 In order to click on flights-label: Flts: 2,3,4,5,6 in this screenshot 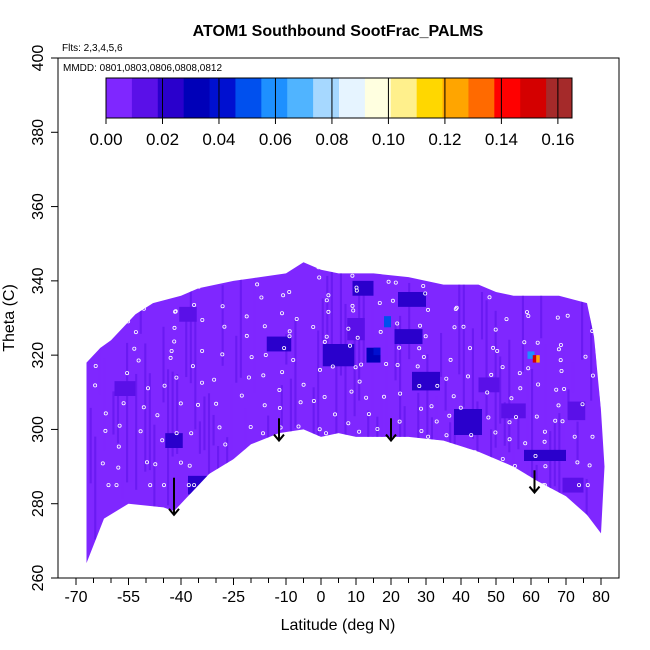, I will do `click(92, 48)`.